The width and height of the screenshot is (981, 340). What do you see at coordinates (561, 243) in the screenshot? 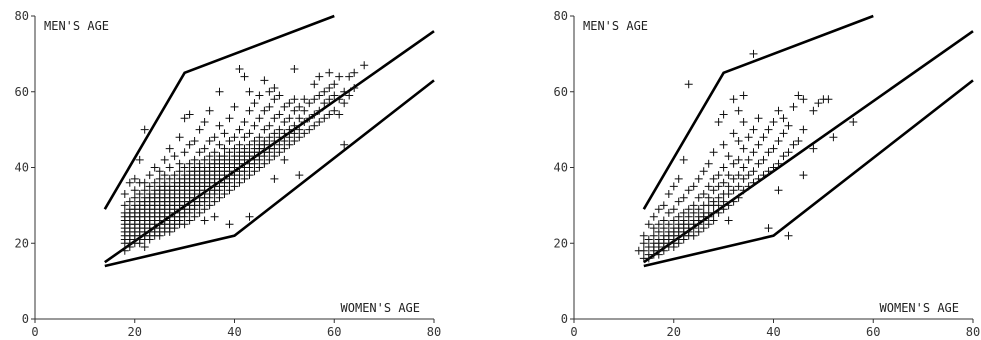
I see `y-tick-label: 20` at bounding box center [561, 243].